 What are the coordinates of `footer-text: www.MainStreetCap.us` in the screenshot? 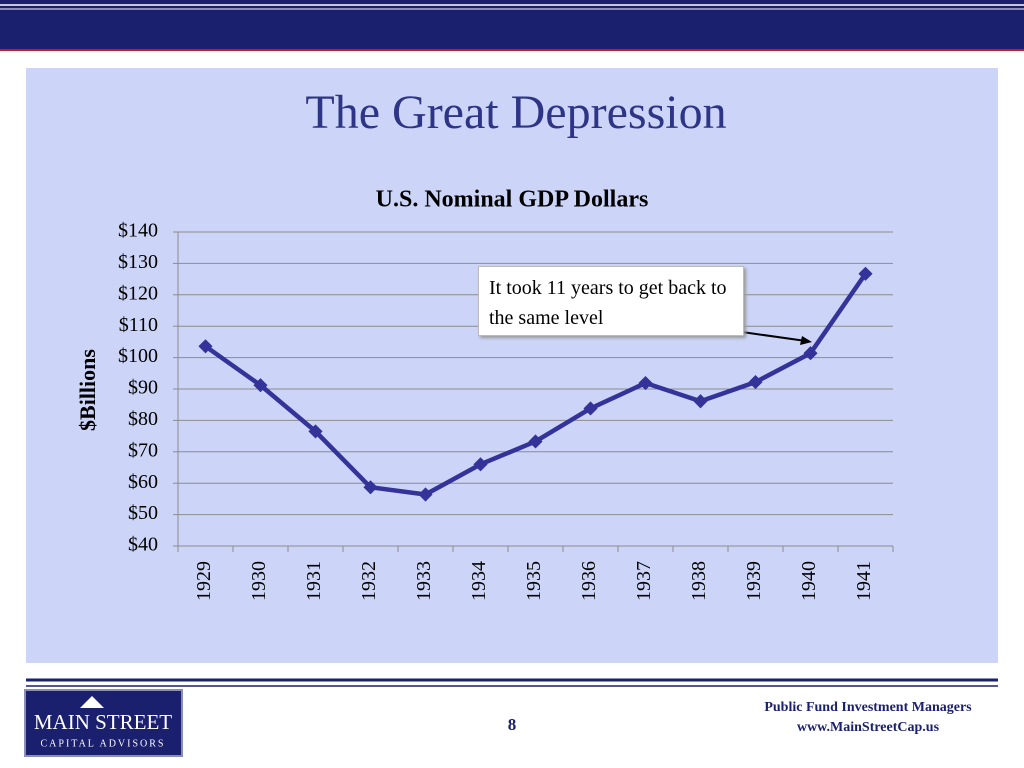 It's located at (868, 727).